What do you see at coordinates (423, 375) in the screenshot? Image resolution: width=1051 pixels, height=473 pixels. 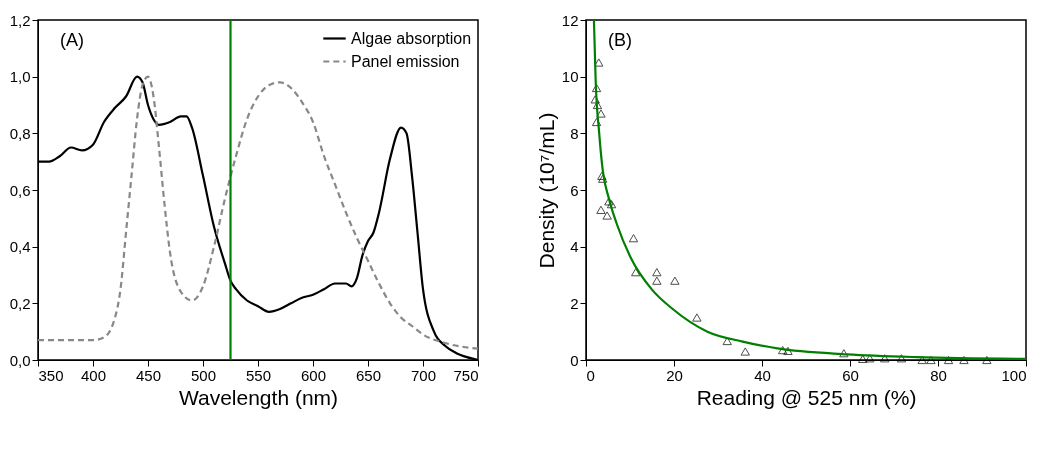 I see `x-tick-label: 700` at bounding box center [423, 375].